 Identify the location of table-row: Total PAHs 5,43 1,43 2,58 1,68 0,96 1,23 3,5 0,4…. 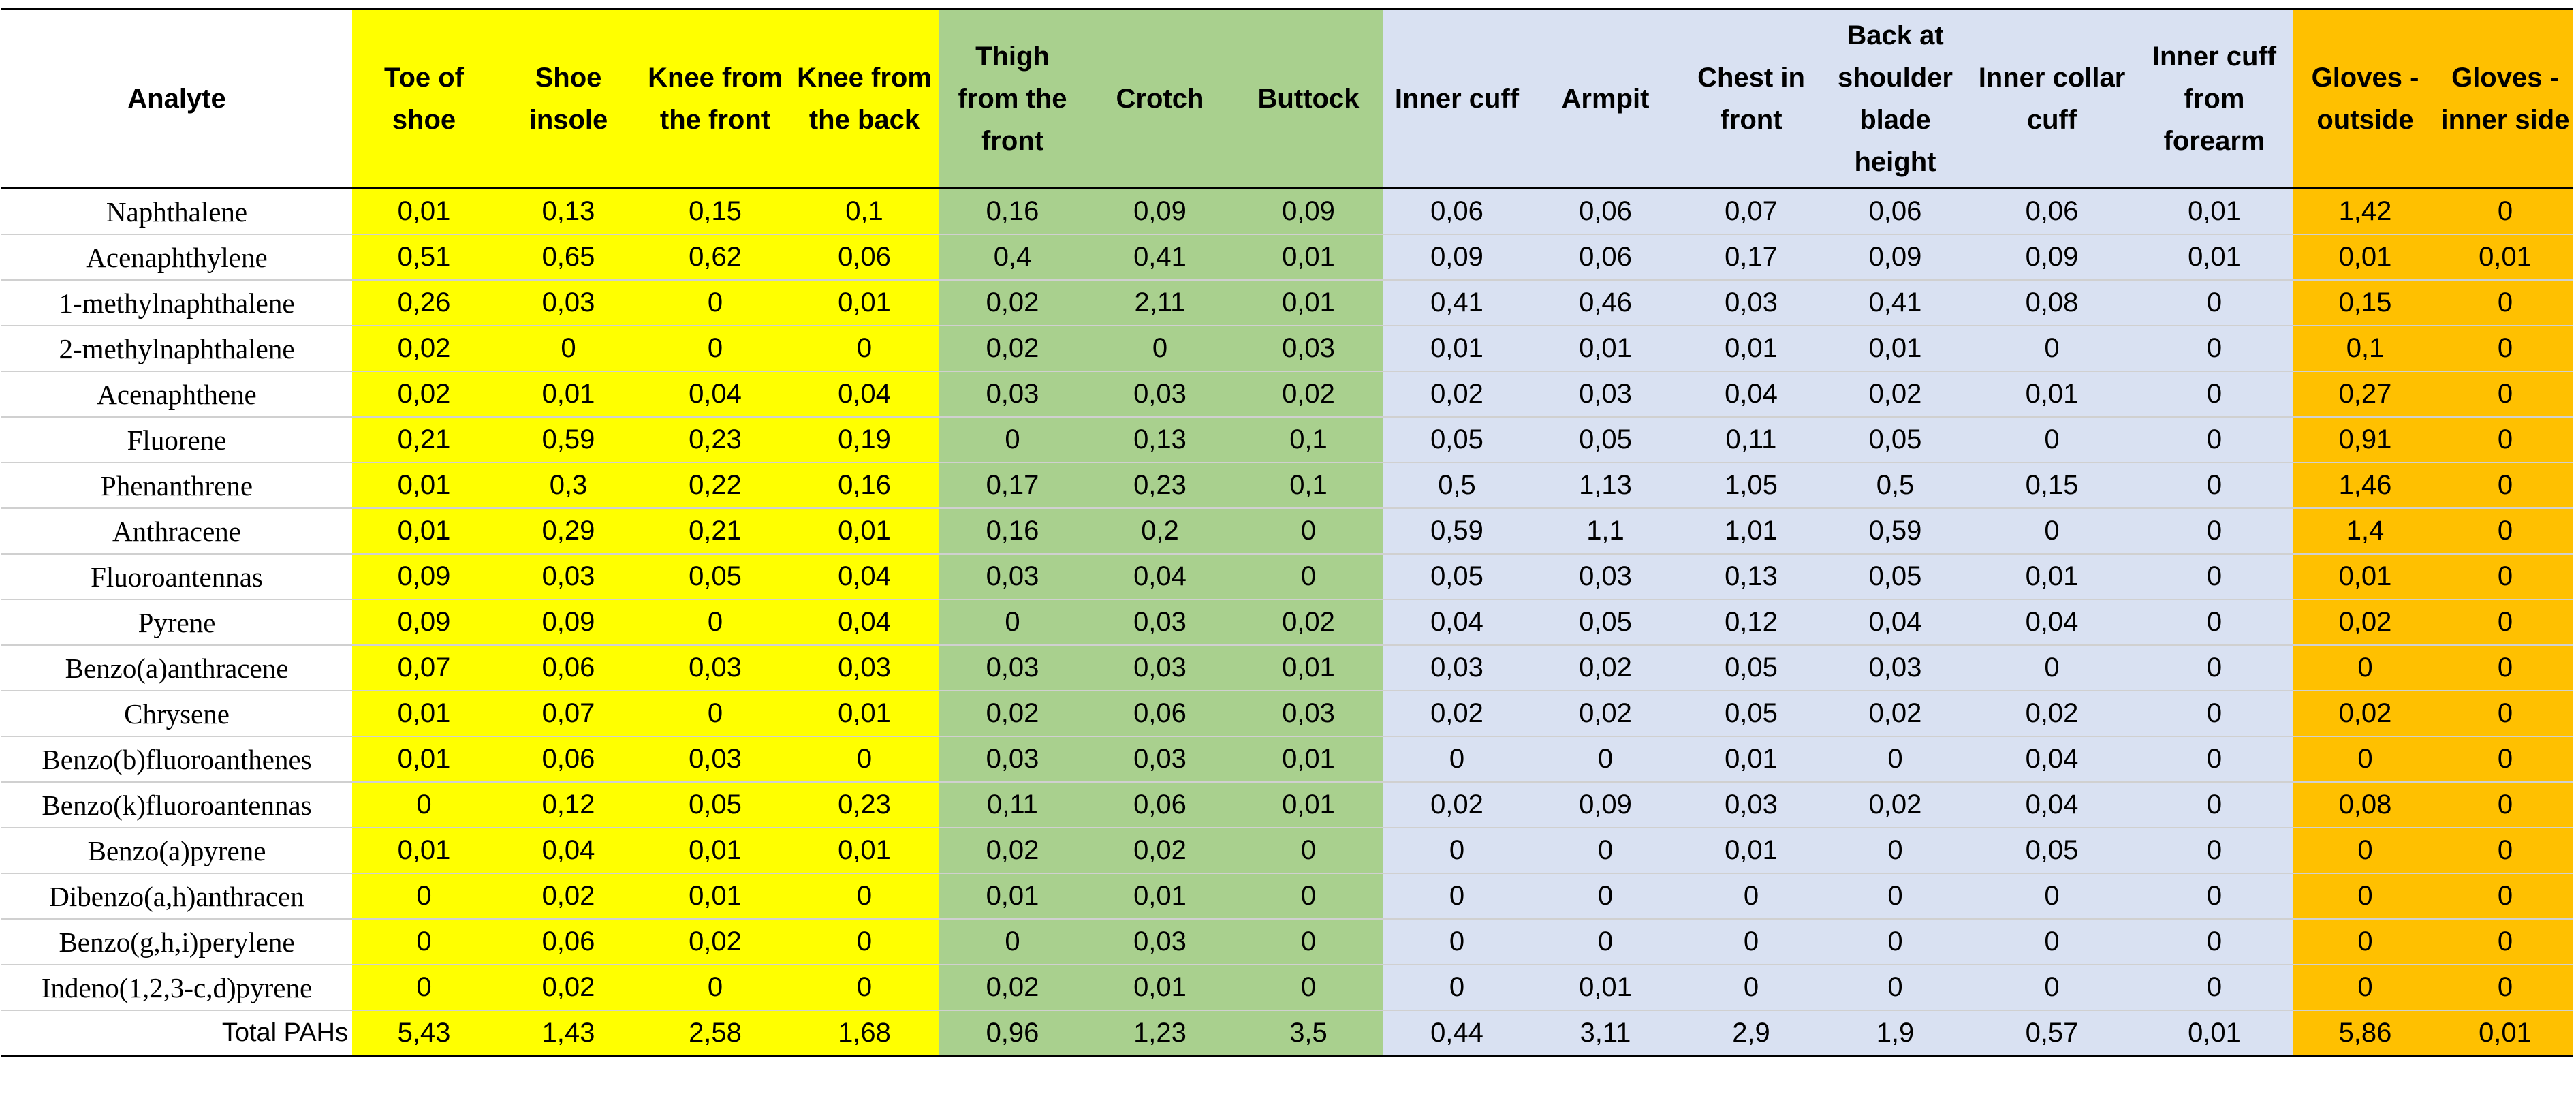
(1287, 1033).